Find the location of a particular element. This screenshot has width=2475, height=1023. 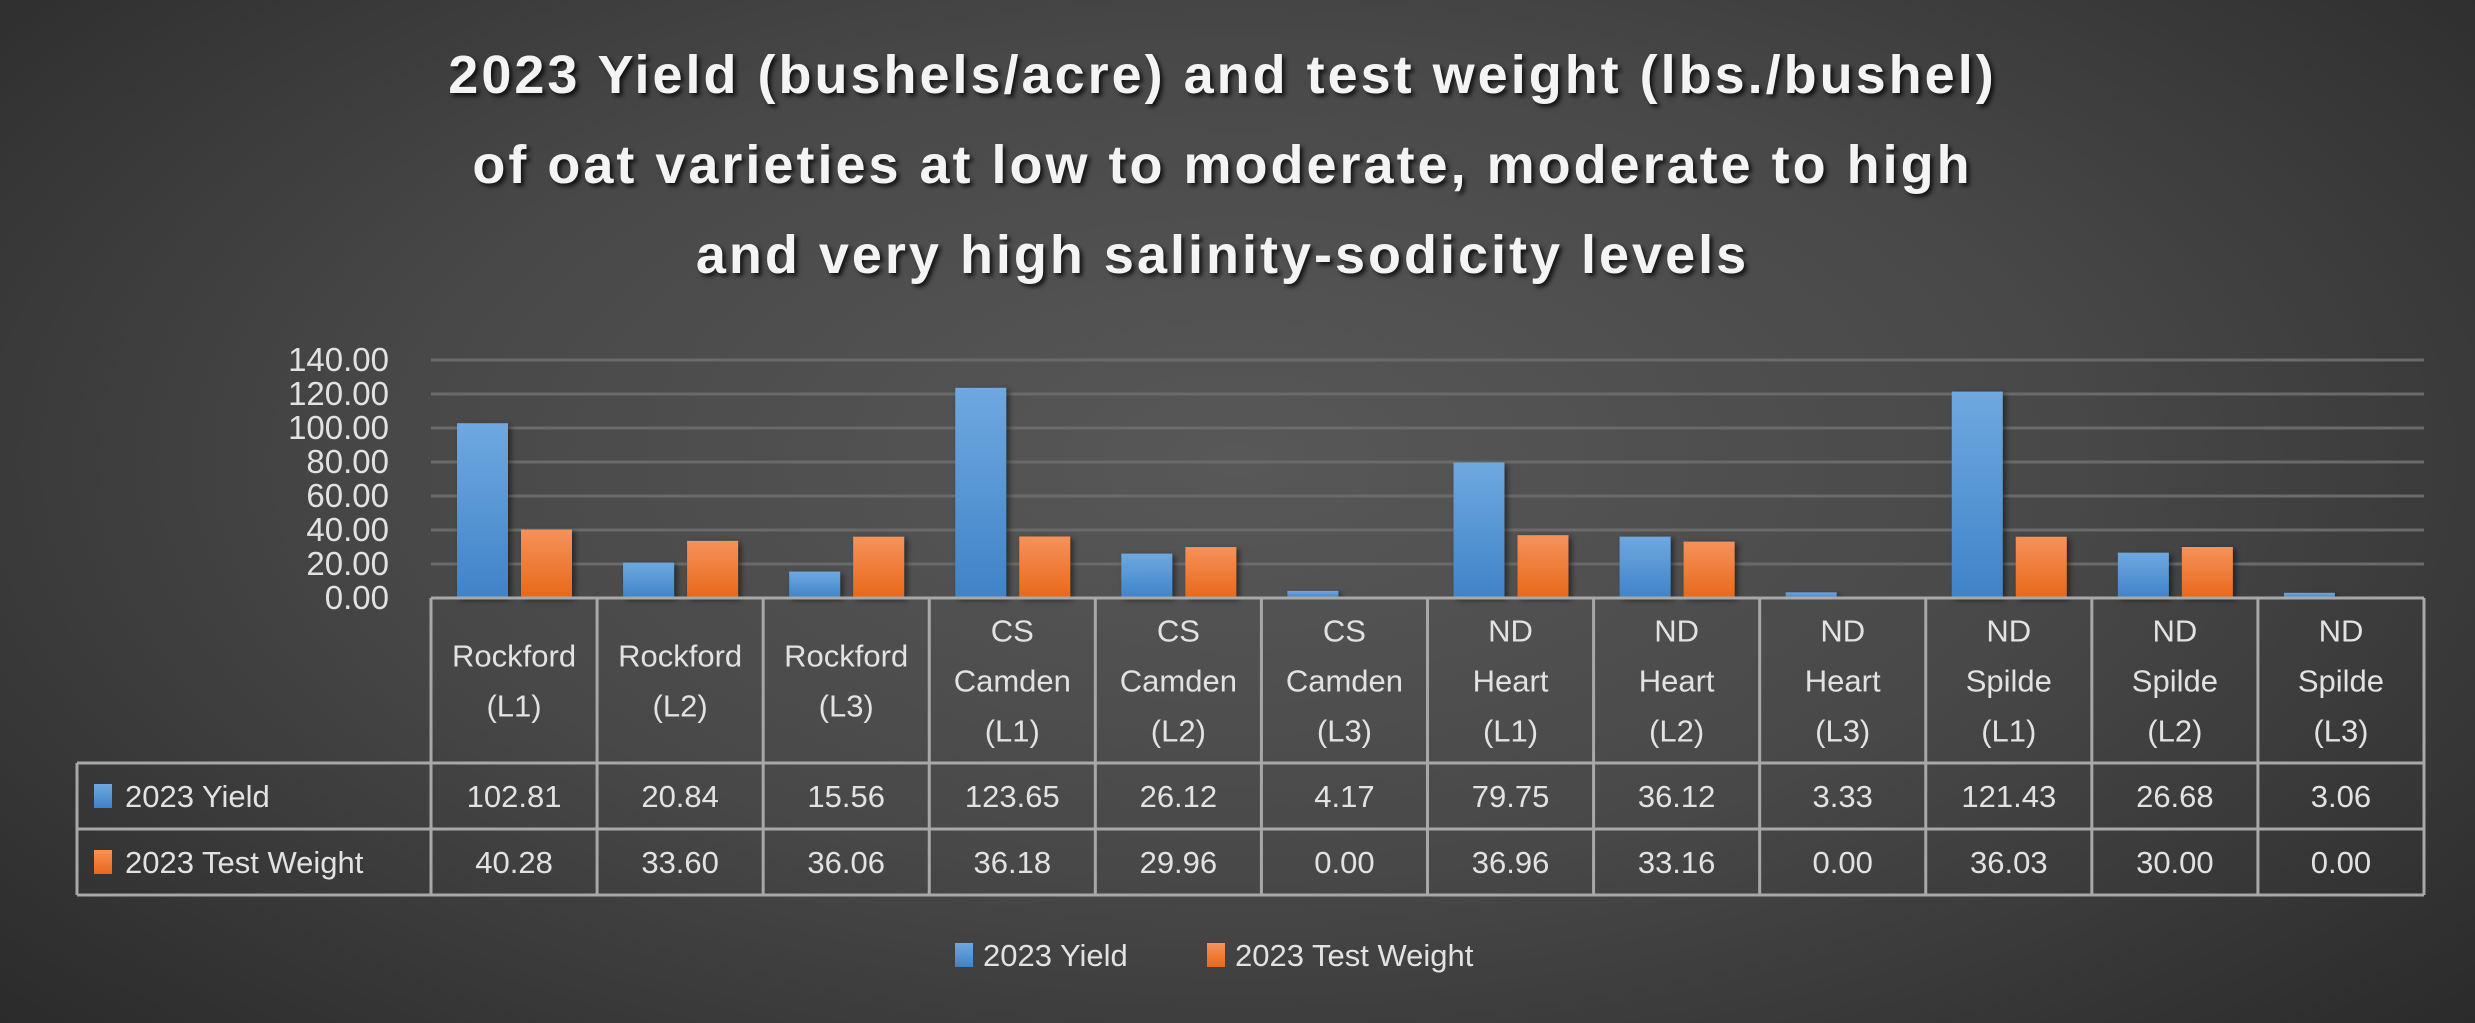

data-cell: 36.18 is located at coordinates (1013, 862).